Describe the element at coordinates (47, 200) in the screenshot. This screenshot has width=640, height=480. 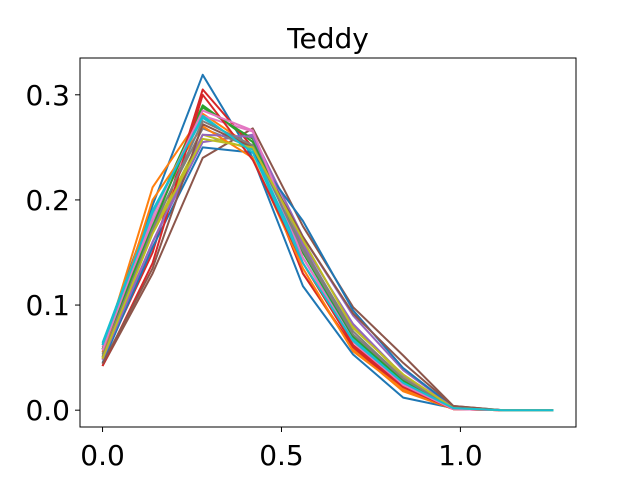
I see `y-tick-label: 0.2` at that location.